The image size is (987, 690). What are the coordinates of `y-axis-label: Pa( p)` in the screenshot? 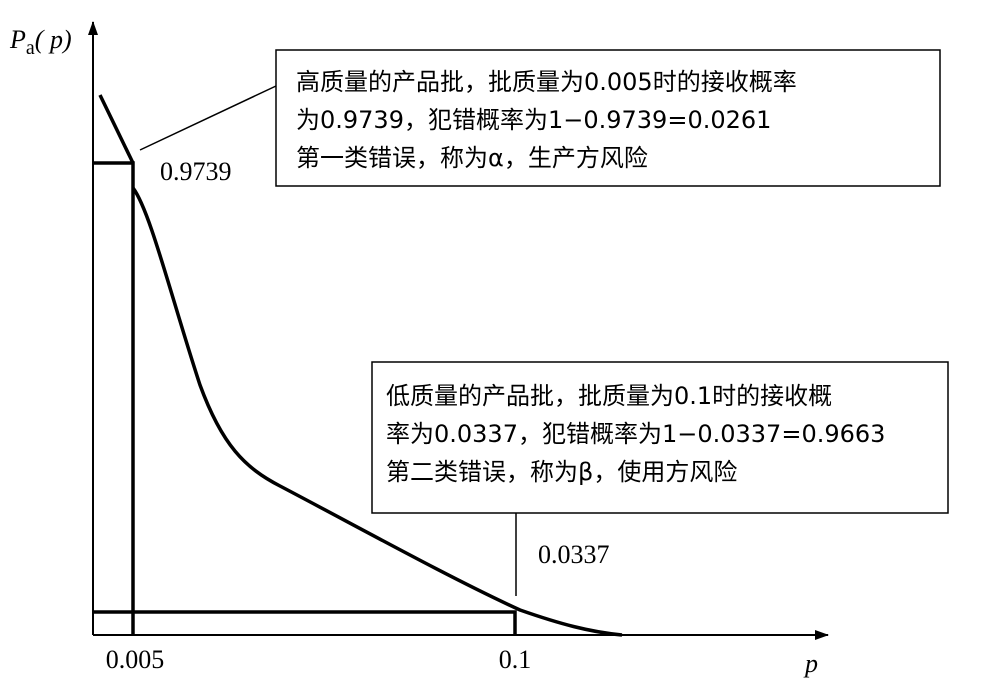 It's located at (40, 42).